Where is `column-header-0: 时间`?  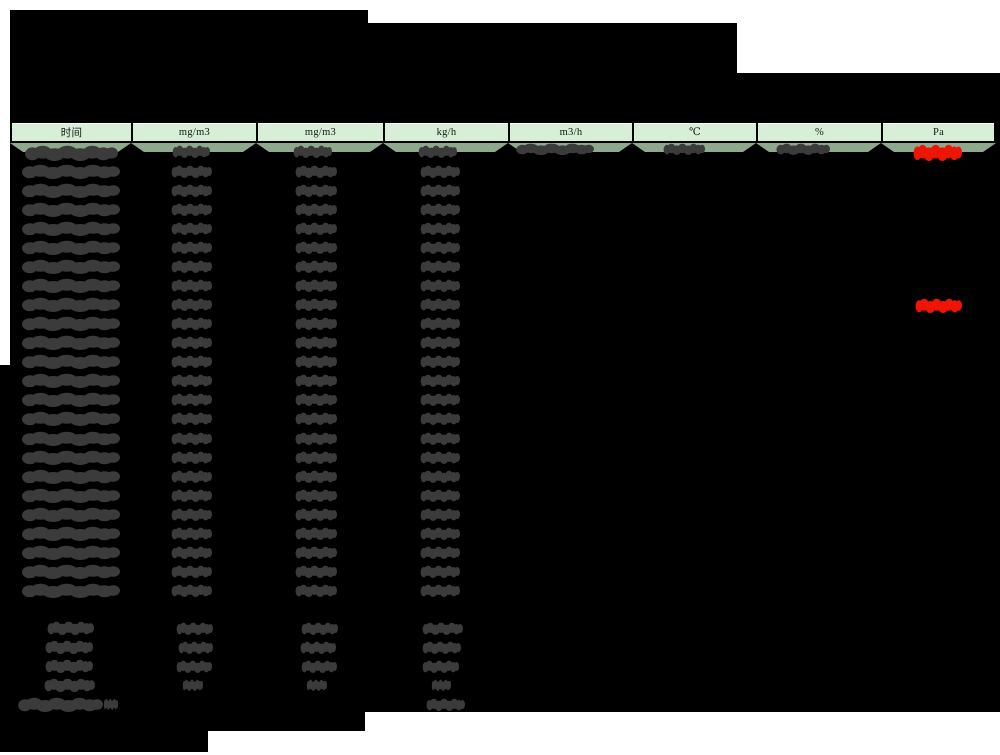
column-header-0: 时间 is located at coordinates (71, 132).